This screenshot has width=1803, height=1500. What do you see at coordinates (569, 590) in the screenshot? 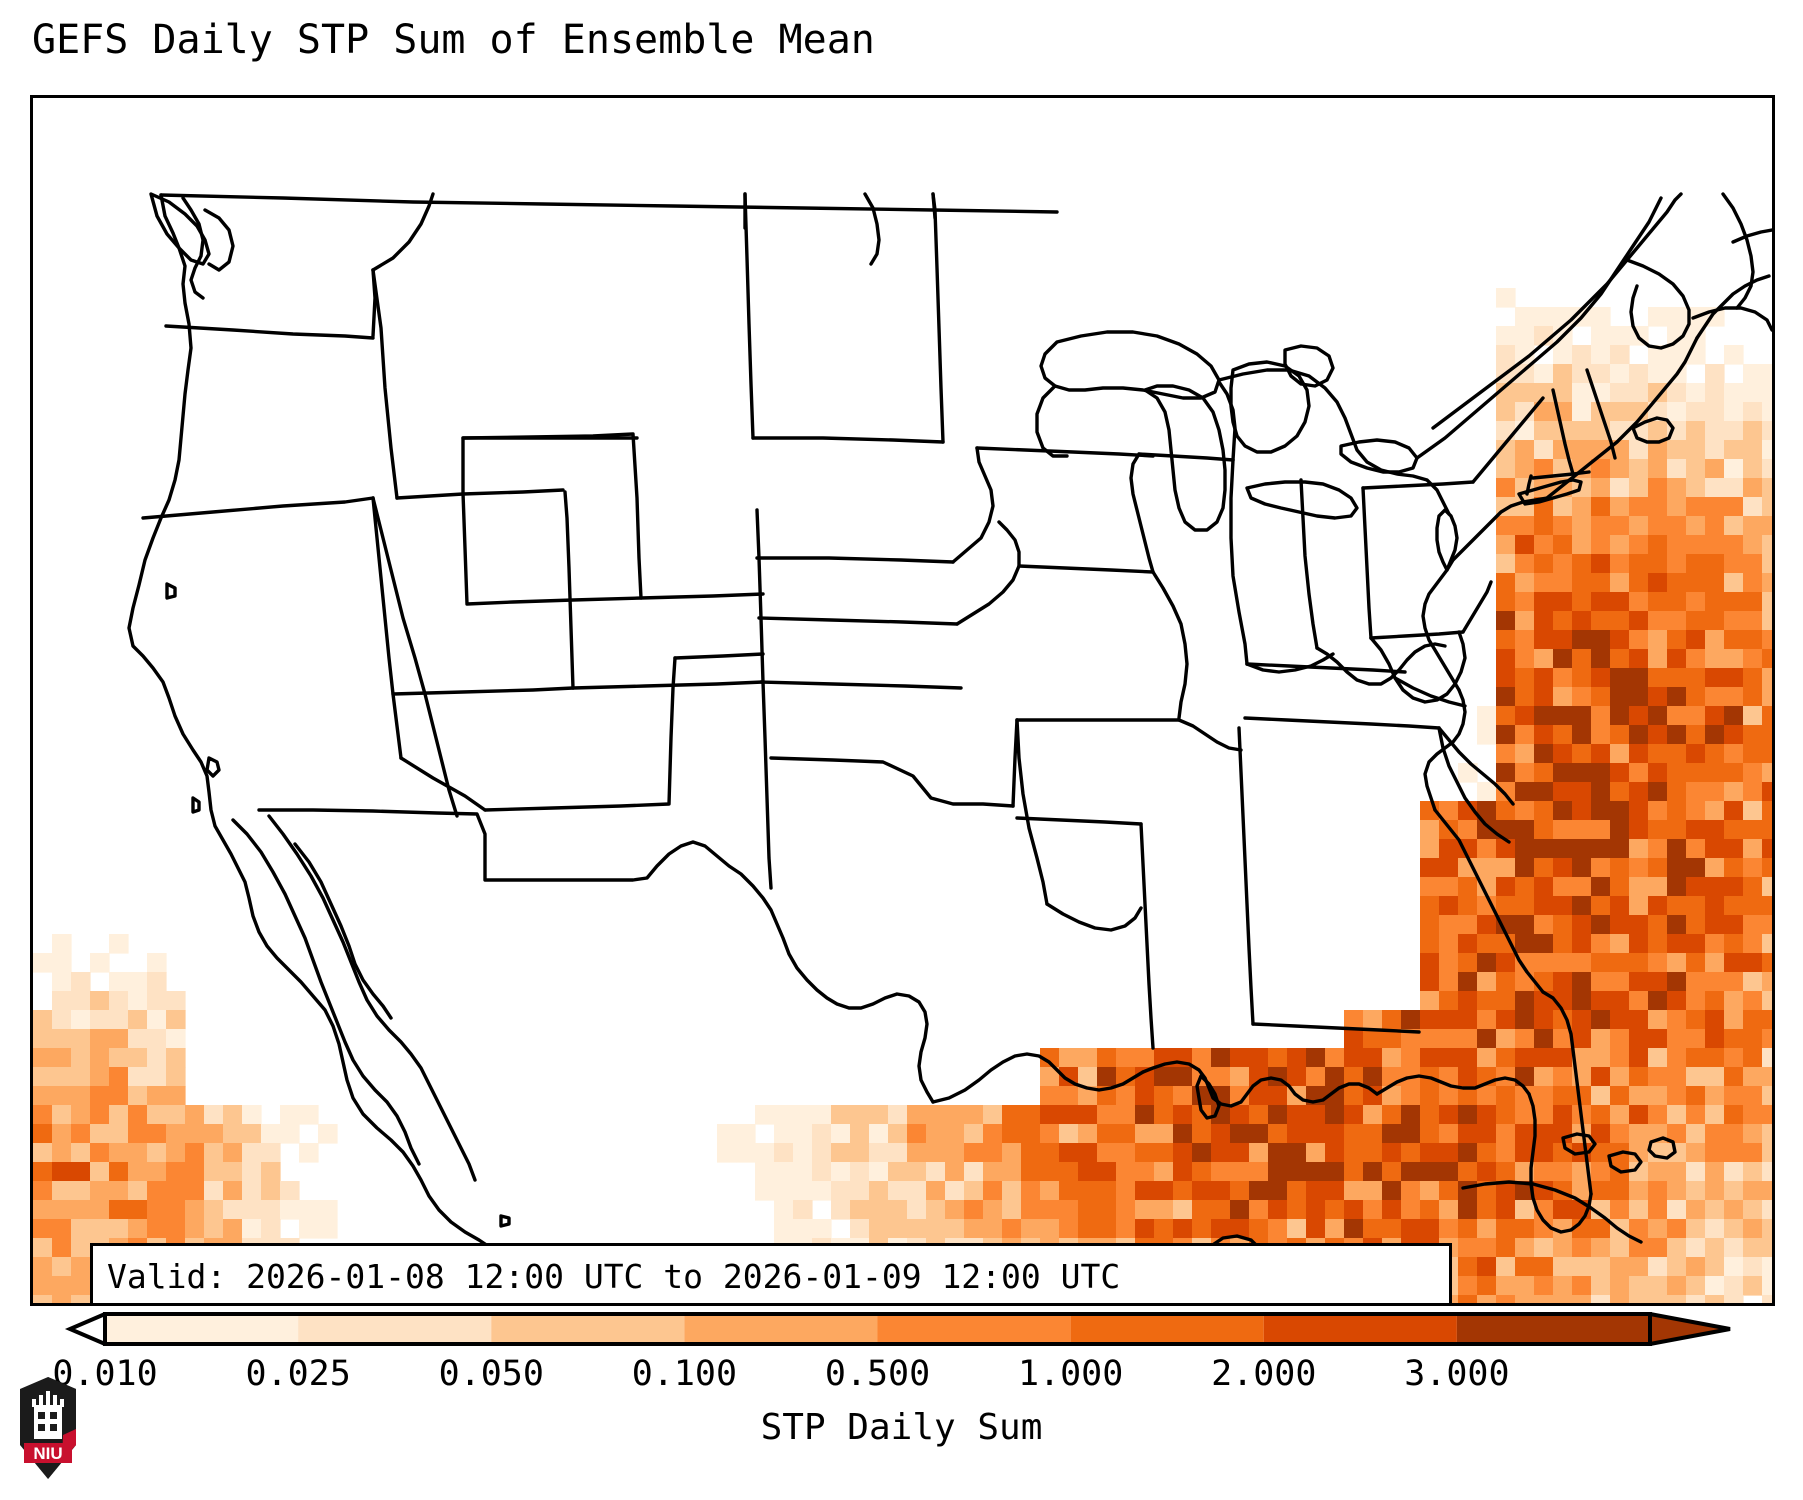
I see `border-ut-co` at bounding box center [569, 590].